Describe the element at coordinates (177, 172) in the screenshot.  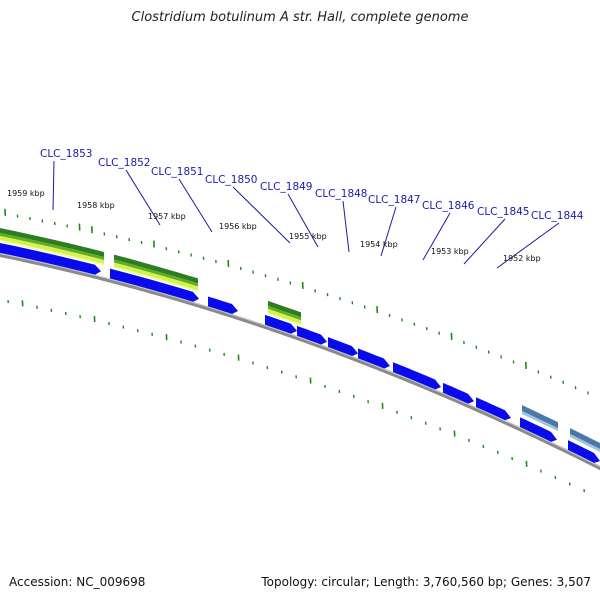
I see `gene-label: CLC_1851` at that location.